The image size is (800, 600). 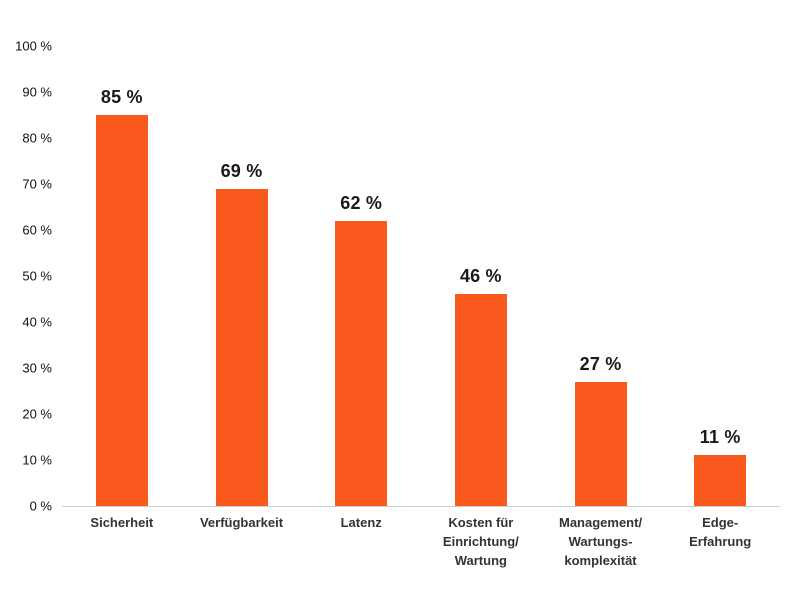 What do you see at coordinates (600, 363) in the screenshot?
I see `bar-value-label: 27 %` at bounding box center [600, 363].